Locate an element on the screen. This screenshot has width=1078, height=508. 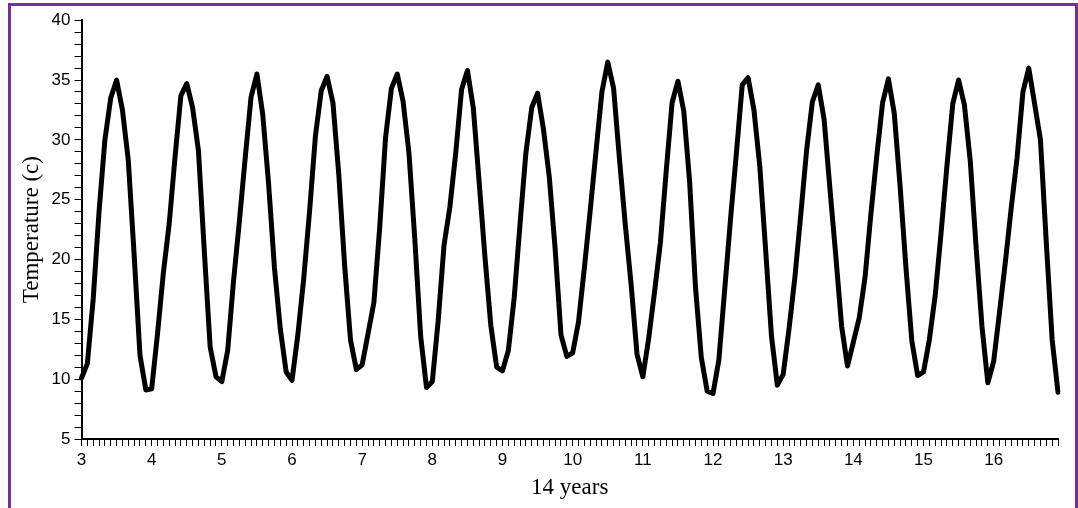
x-tick-label: 10 is located at coordinates (573, 459).